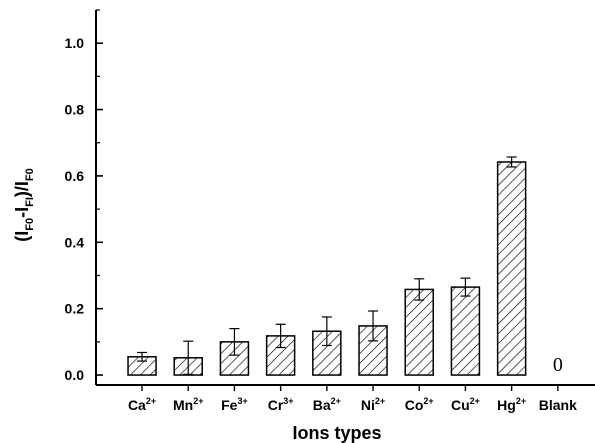  What do you see at coordinates (75, 176) in the screenshot?
I see `y-tick-label-3: 0.6` at bounding box center [75, 176].